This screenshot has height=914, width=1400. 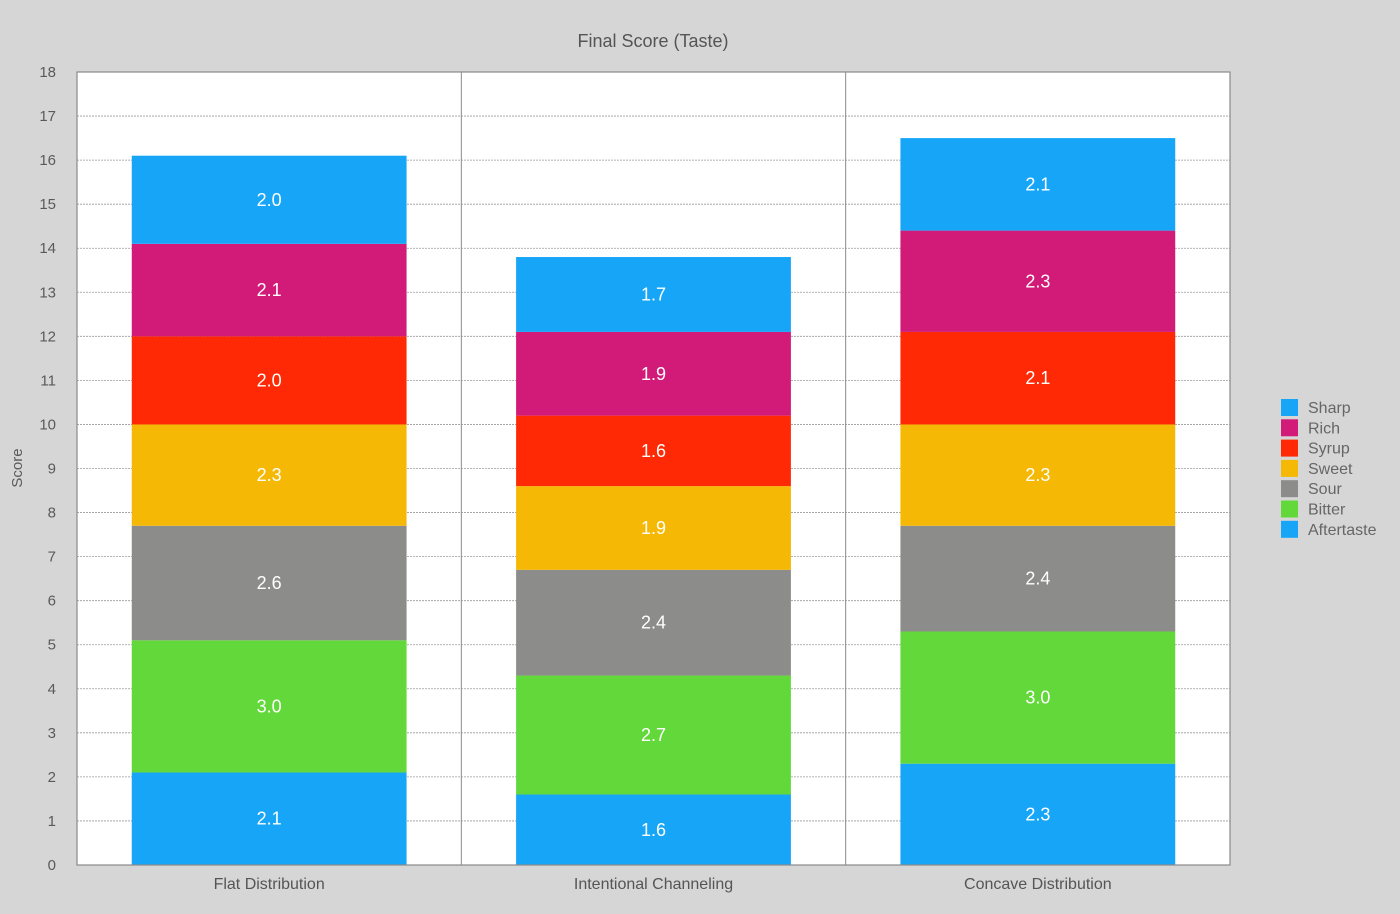 What do you see at coordinates (47, 336) in the screenshot?
I see `y-tick-label: 12` at bounding box center [47, 336].